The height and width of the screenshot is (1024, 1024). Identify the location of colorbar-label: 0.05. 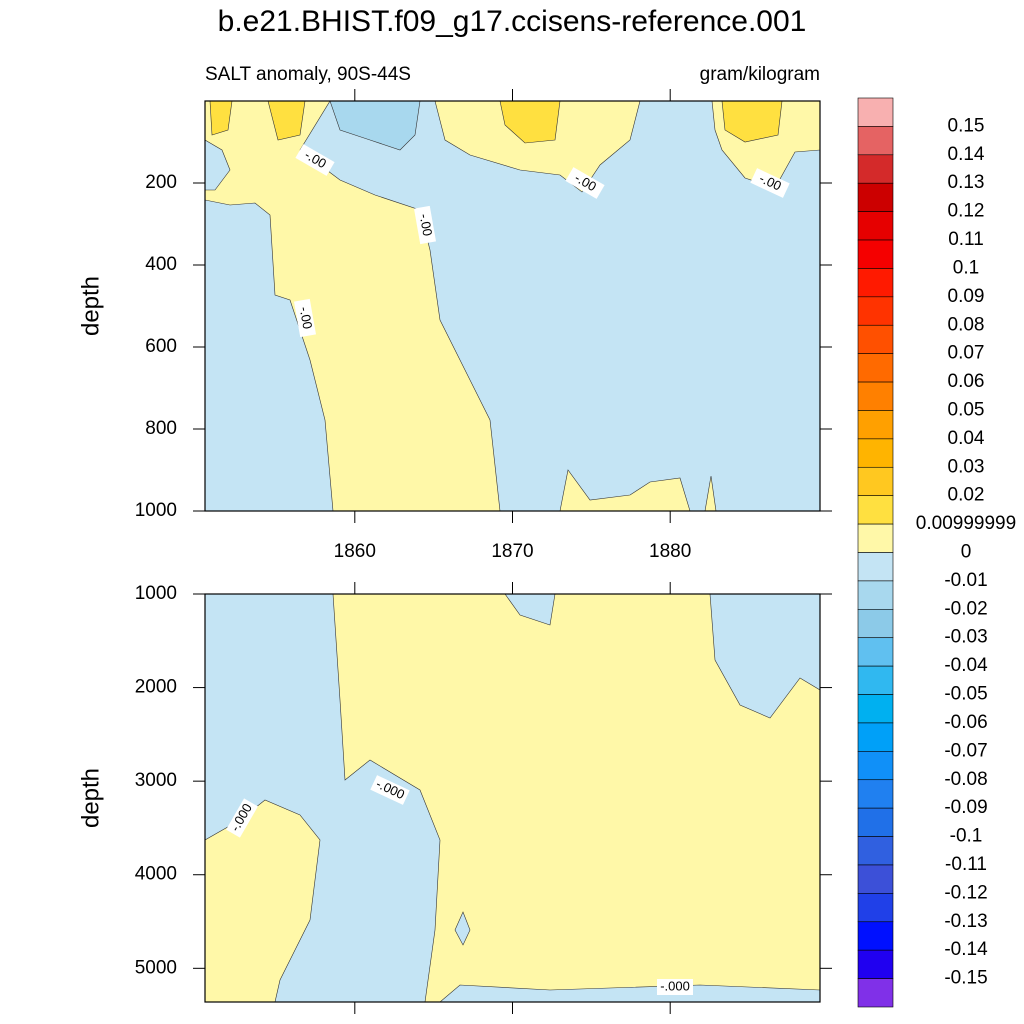
(966, 409).